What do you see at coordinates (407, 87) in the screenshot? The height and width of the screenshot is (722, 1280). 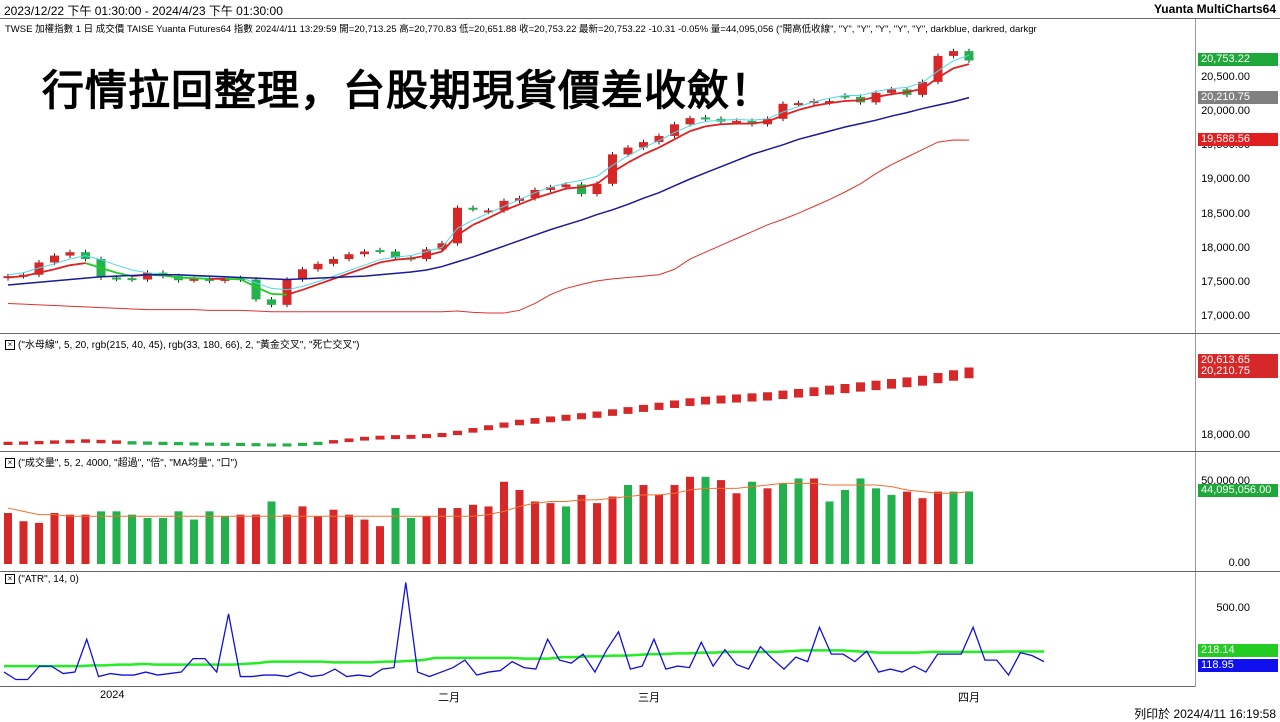 I see `headline-title: 行情拉回整理，台股期現貨價差收斂！` at bounding box center [407, 87].